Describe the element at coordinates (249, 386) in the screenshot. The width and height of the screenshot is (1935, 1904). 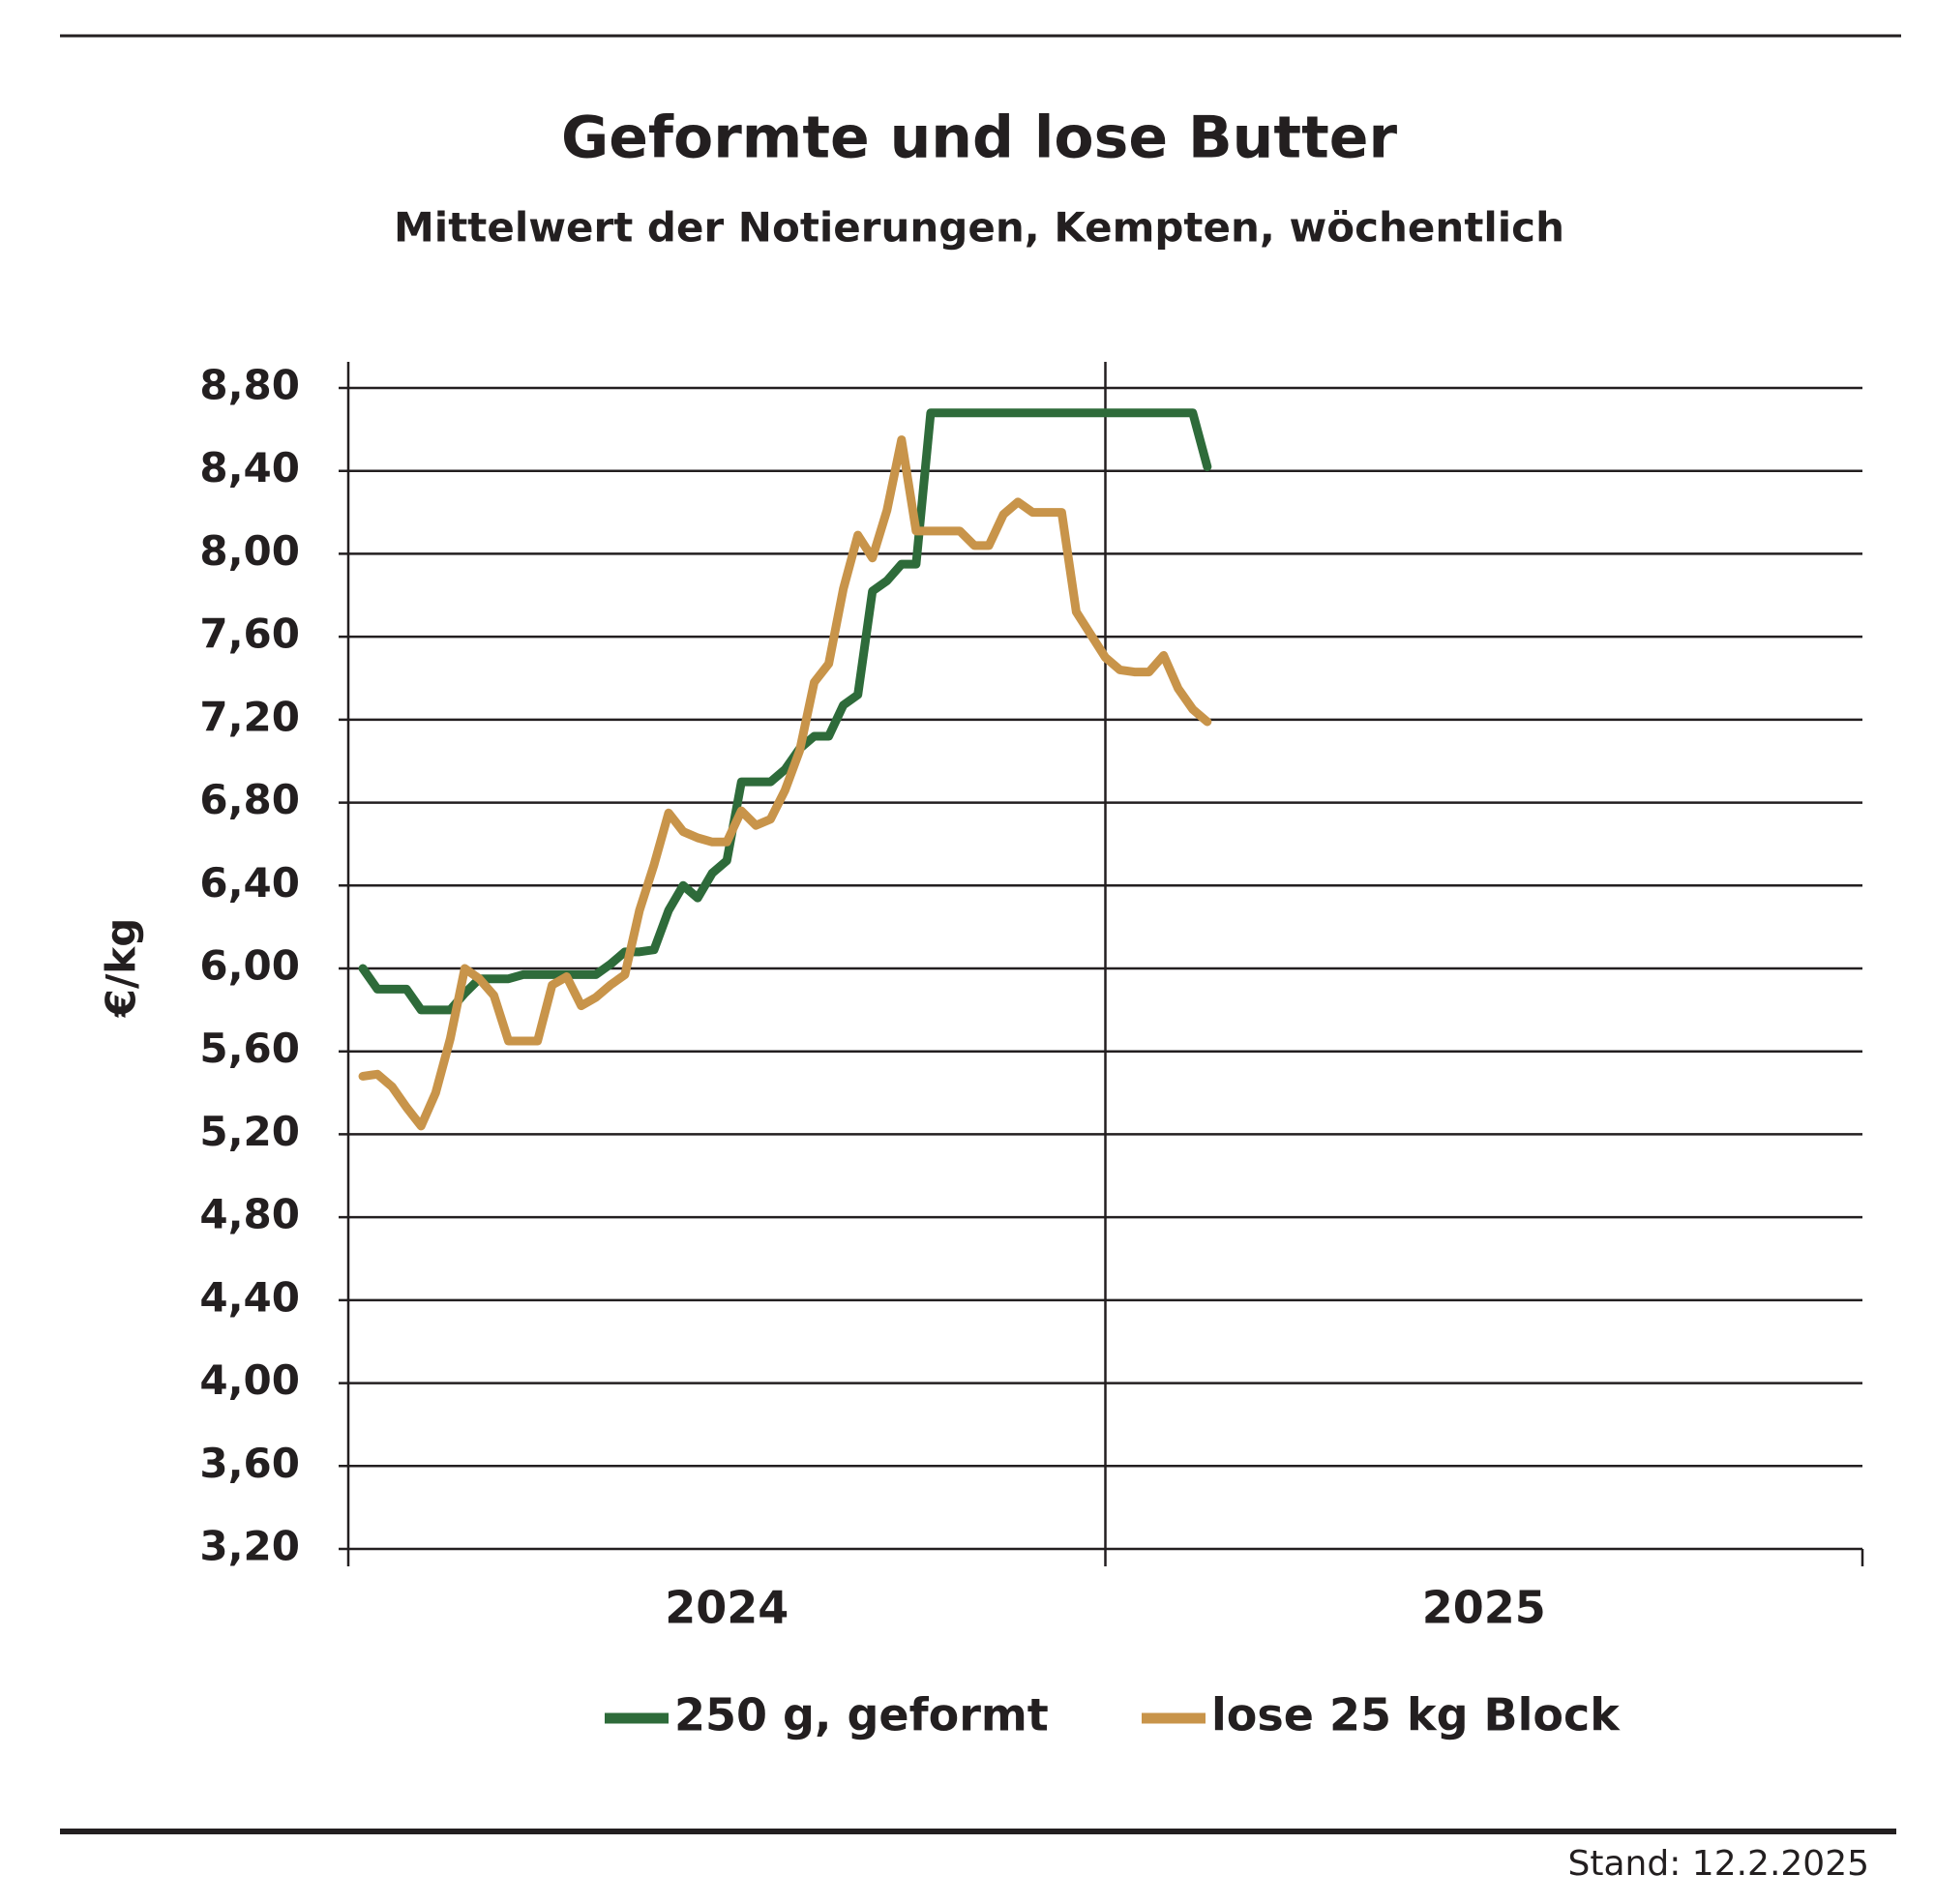
I see `y-tick-label: 8,80` at that location.